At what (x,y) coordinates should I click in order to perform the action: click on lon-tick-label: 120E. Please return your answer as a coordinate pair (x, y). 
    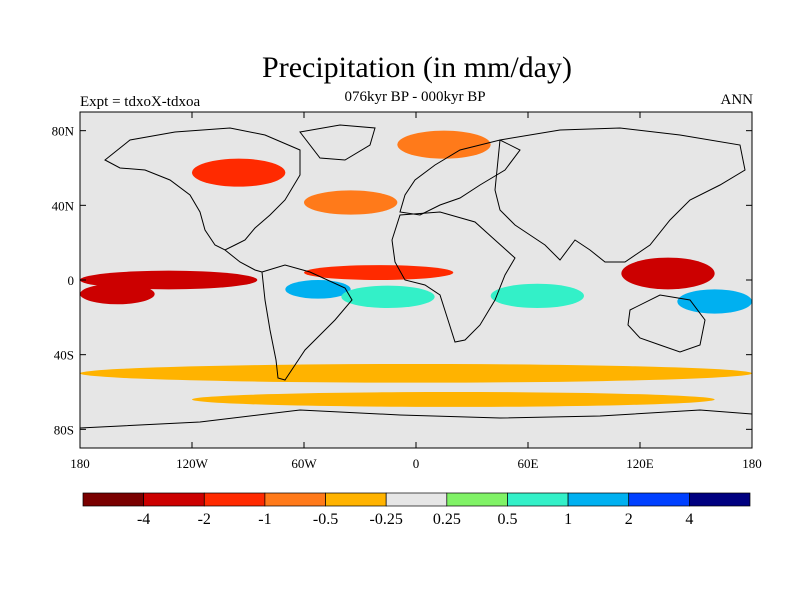
    Looking at the image, I should click on (640, 463).